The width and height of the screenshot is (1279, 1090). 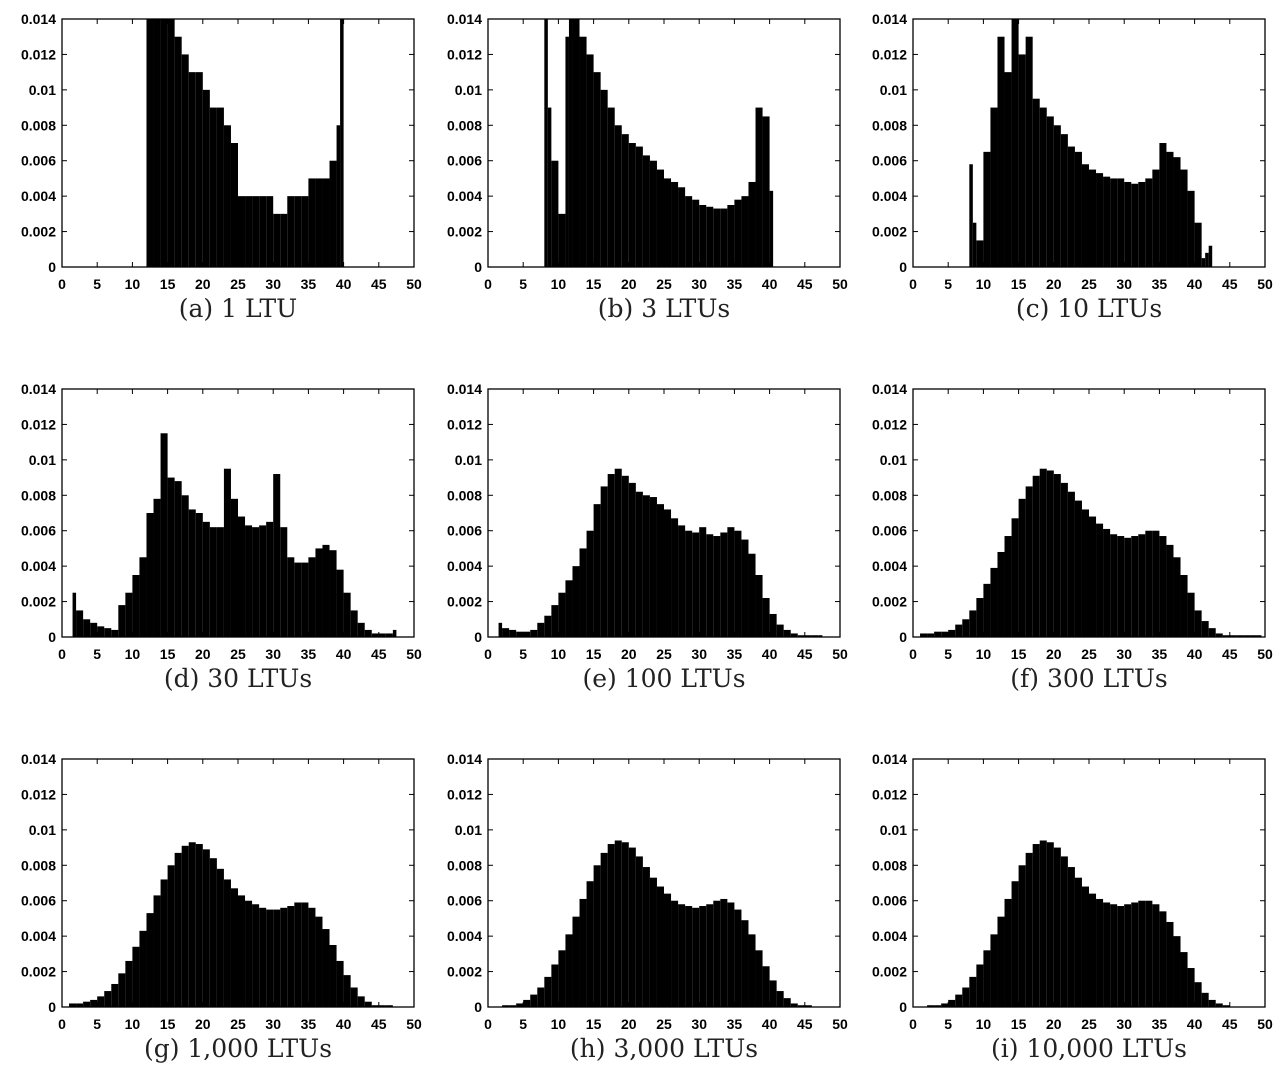 What do you see at coordinates (1230, 1024) in the screenshot?
I see `x-tick-label: 45` at bounding box center [1230, 1024].